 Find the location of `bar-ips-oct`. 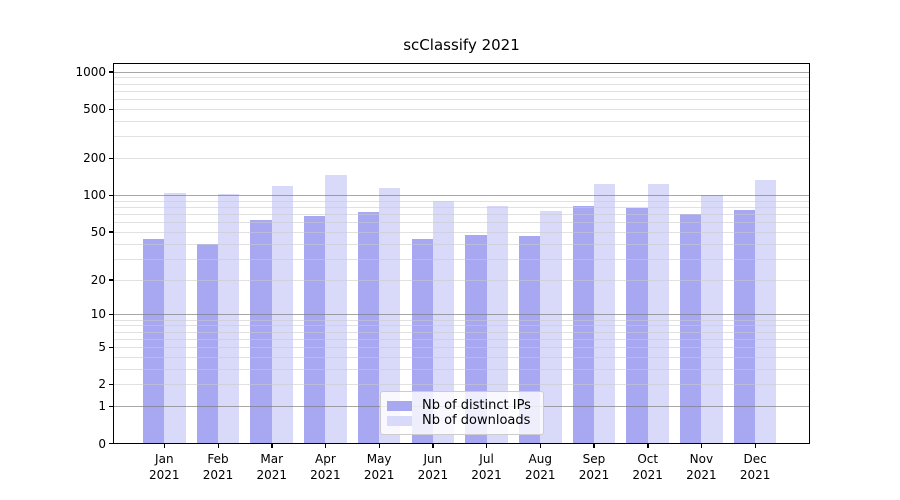

bar-ips-oct is located at coordinates (637, 325).